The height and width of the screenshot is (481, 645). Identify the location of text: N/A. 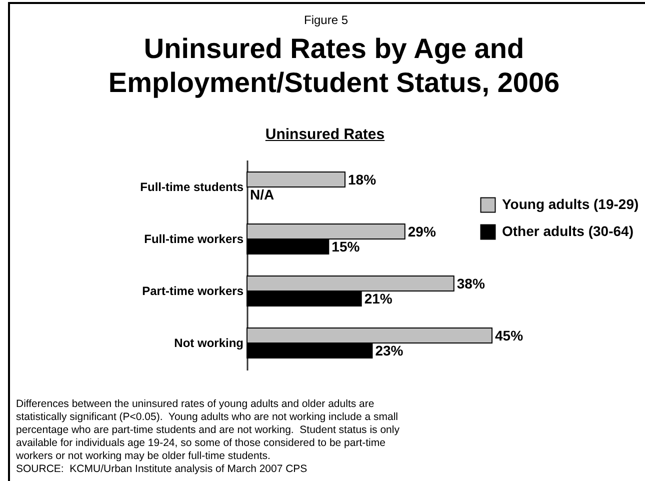
(262, 194).